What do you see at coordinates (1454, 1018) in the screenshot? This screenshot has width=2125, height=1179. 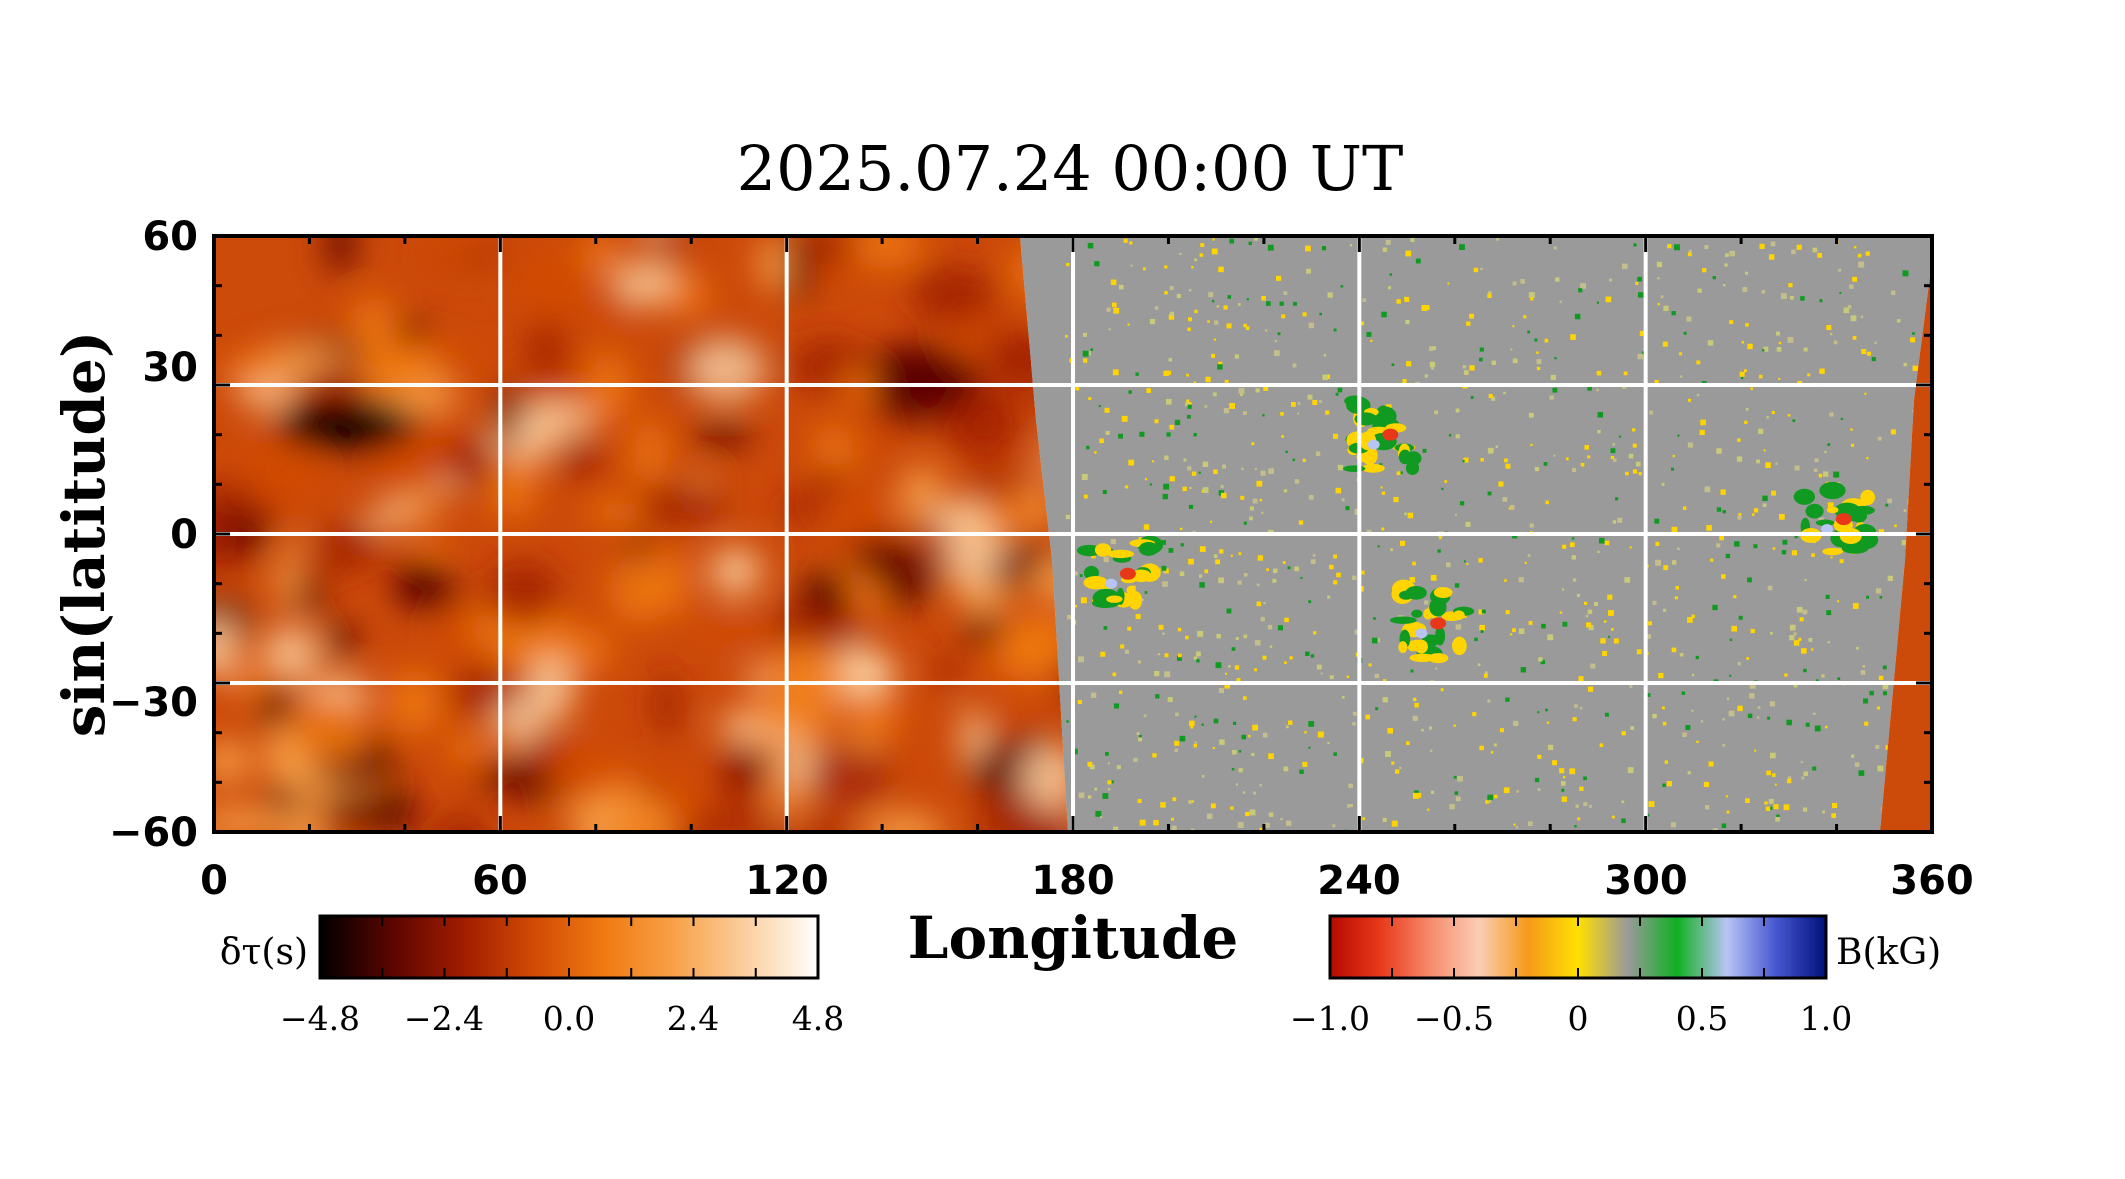 I see `colorbar-b-tick: −0.5` at bounding box center [1454, 1018].